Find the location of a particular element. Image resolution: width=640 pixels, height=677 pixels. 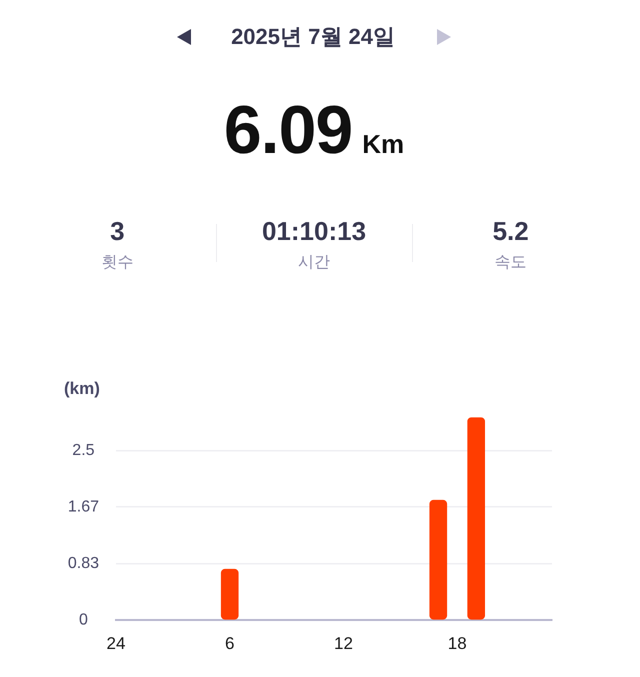

y-tick-label: 0 is located at coordinates (83, 619).